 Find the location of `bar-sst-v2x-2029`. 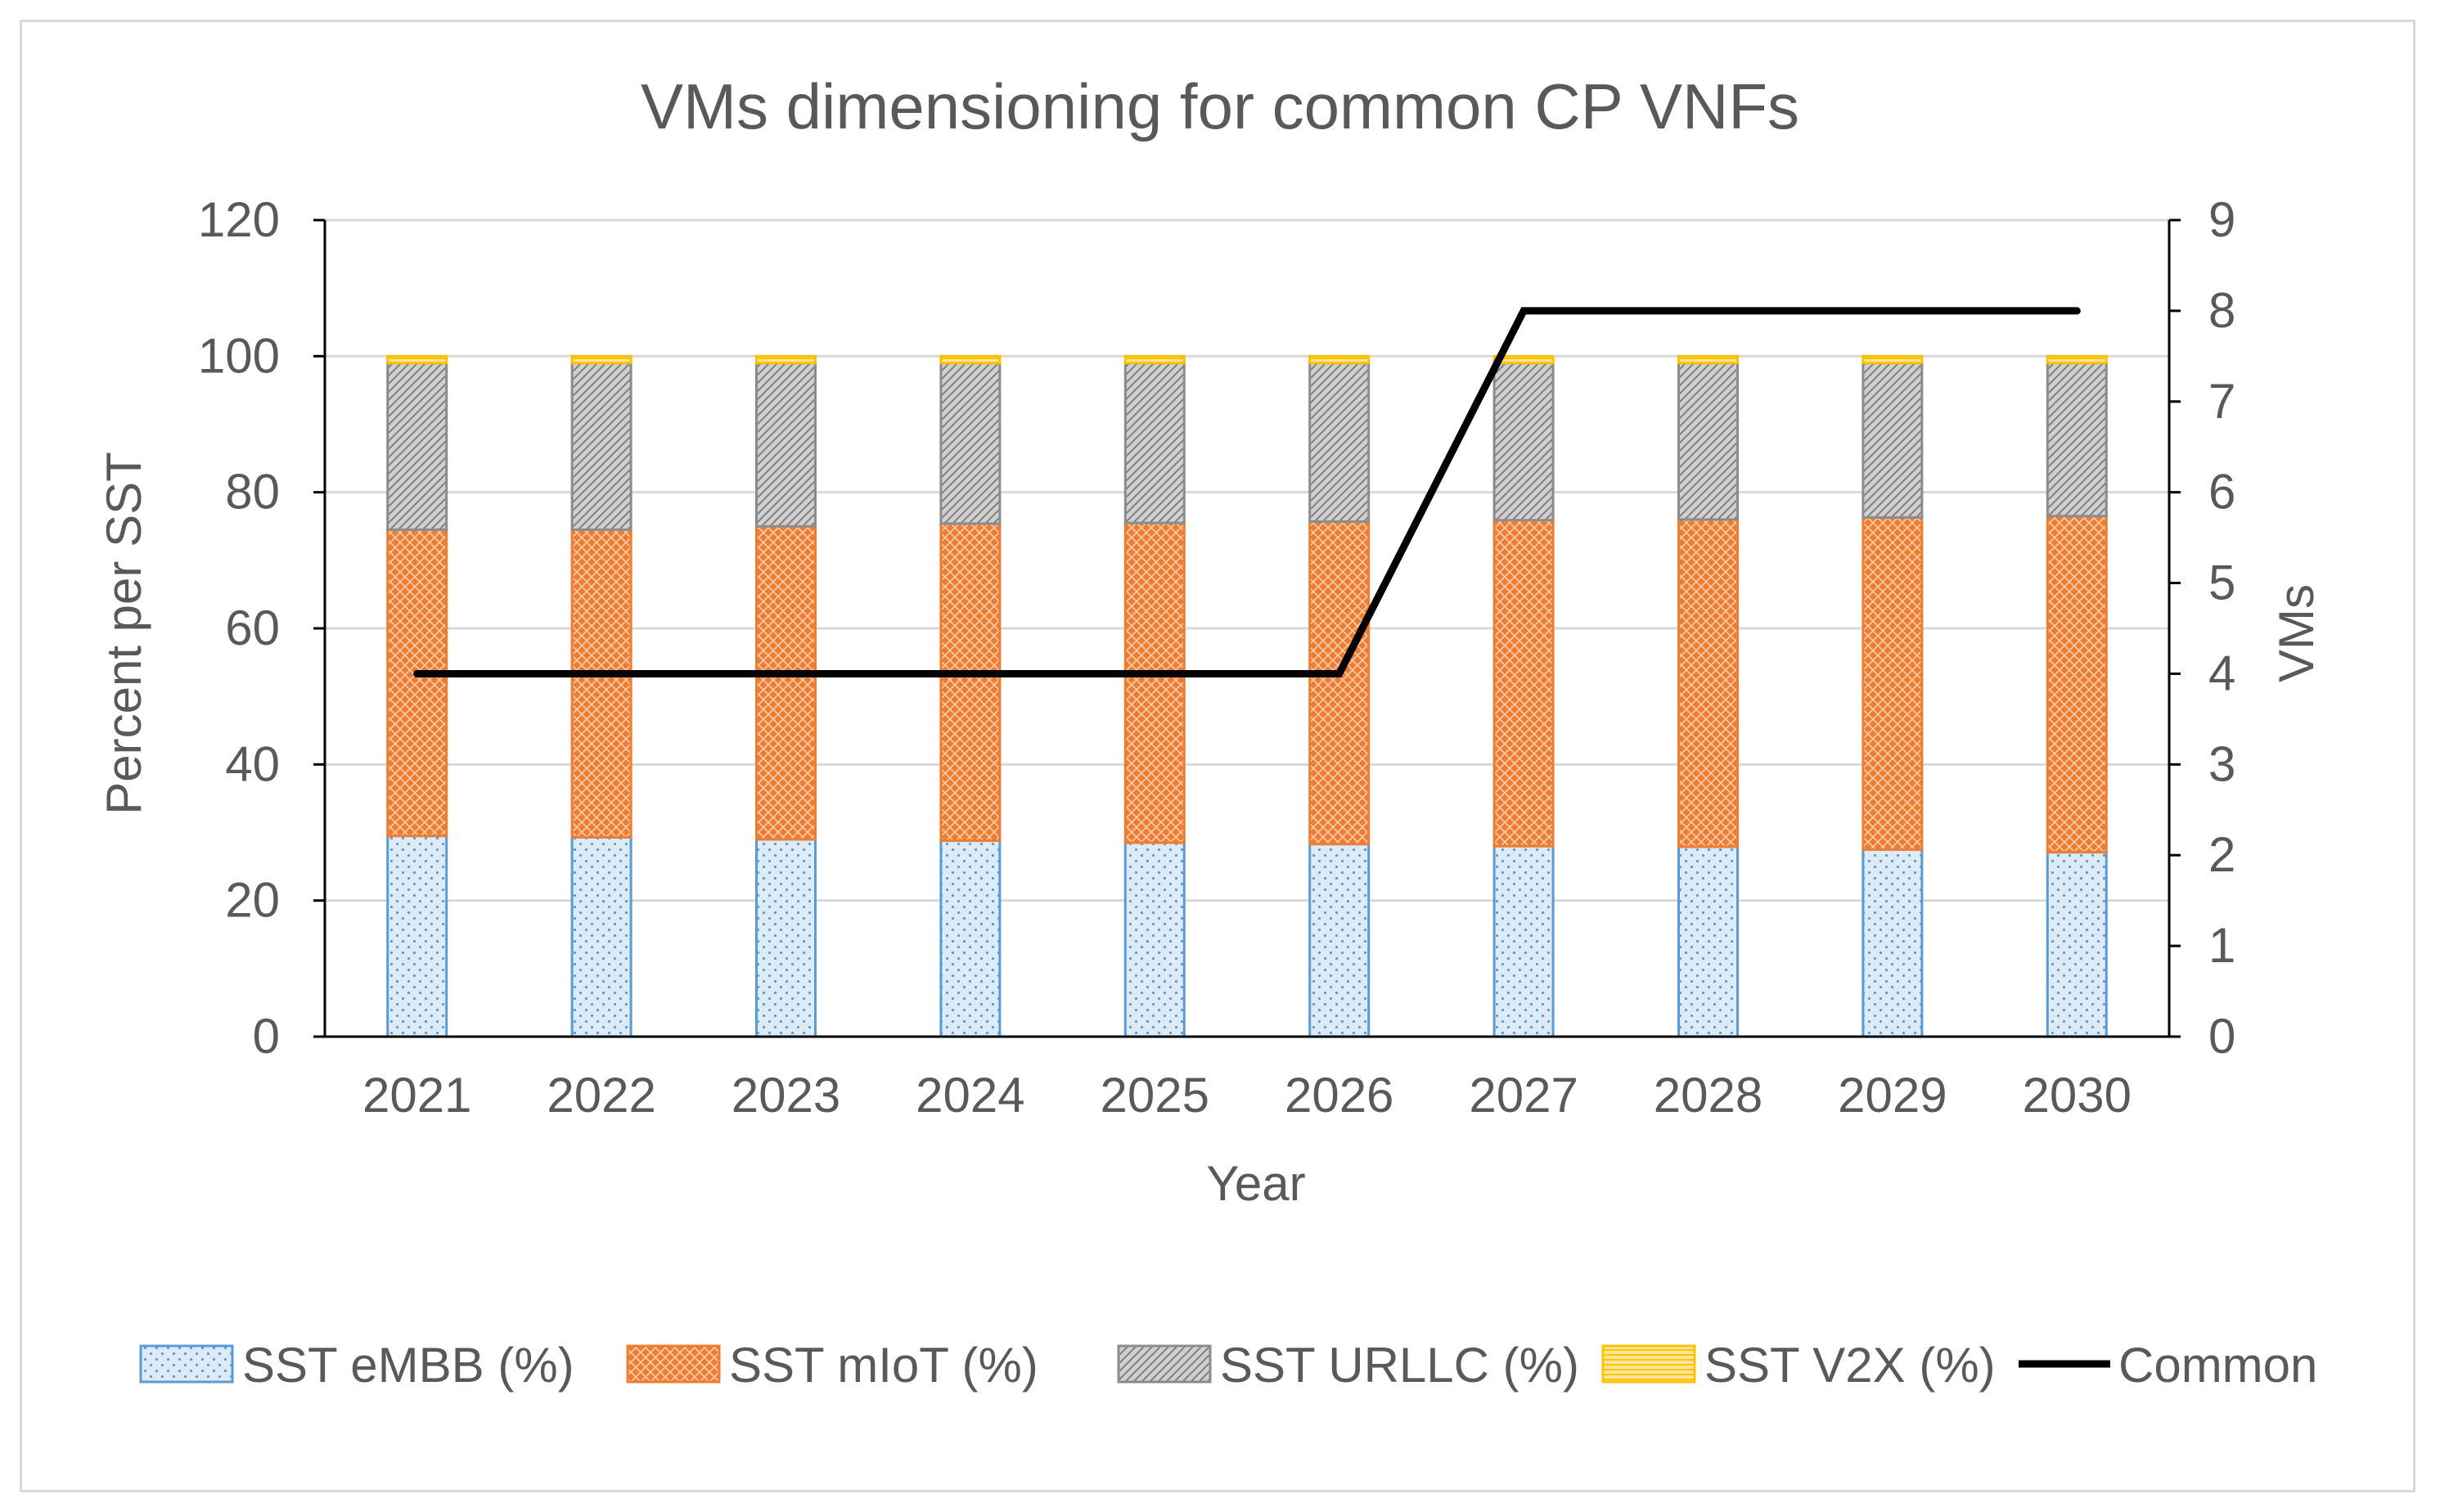

bar-sst-v2x-2029 is located at coordinates (1893, 360).